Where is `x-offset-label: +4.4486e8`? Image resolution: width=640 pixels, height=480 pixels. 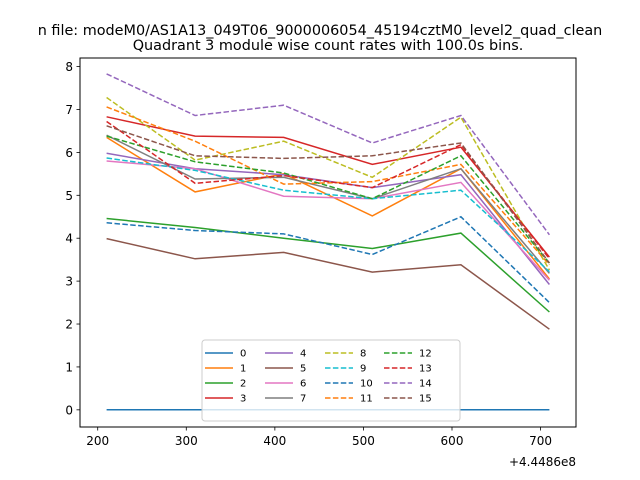 x-offset-label: +4.4486e8 is located at coordinates (542, 462).